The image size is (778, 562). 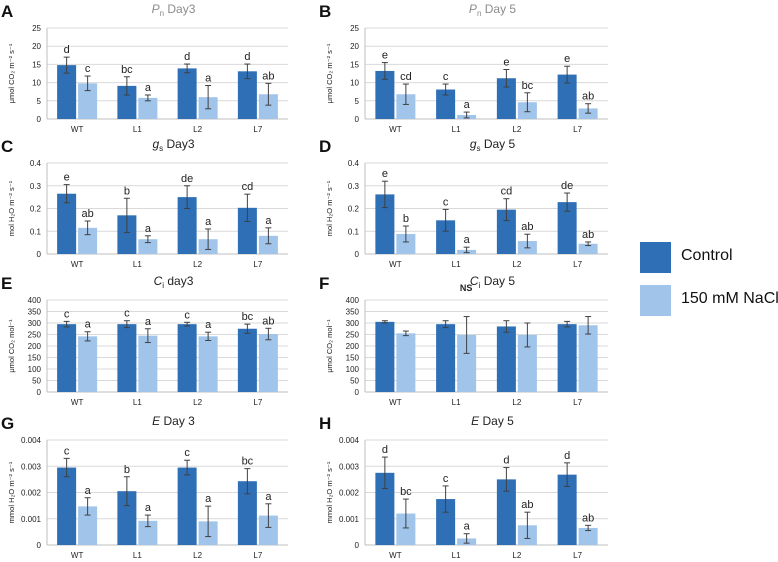 What do you see at coordinates (174, 10) in the screenshot?
I see `panel-title: Pn Day3` at bounding box center [174, 10].